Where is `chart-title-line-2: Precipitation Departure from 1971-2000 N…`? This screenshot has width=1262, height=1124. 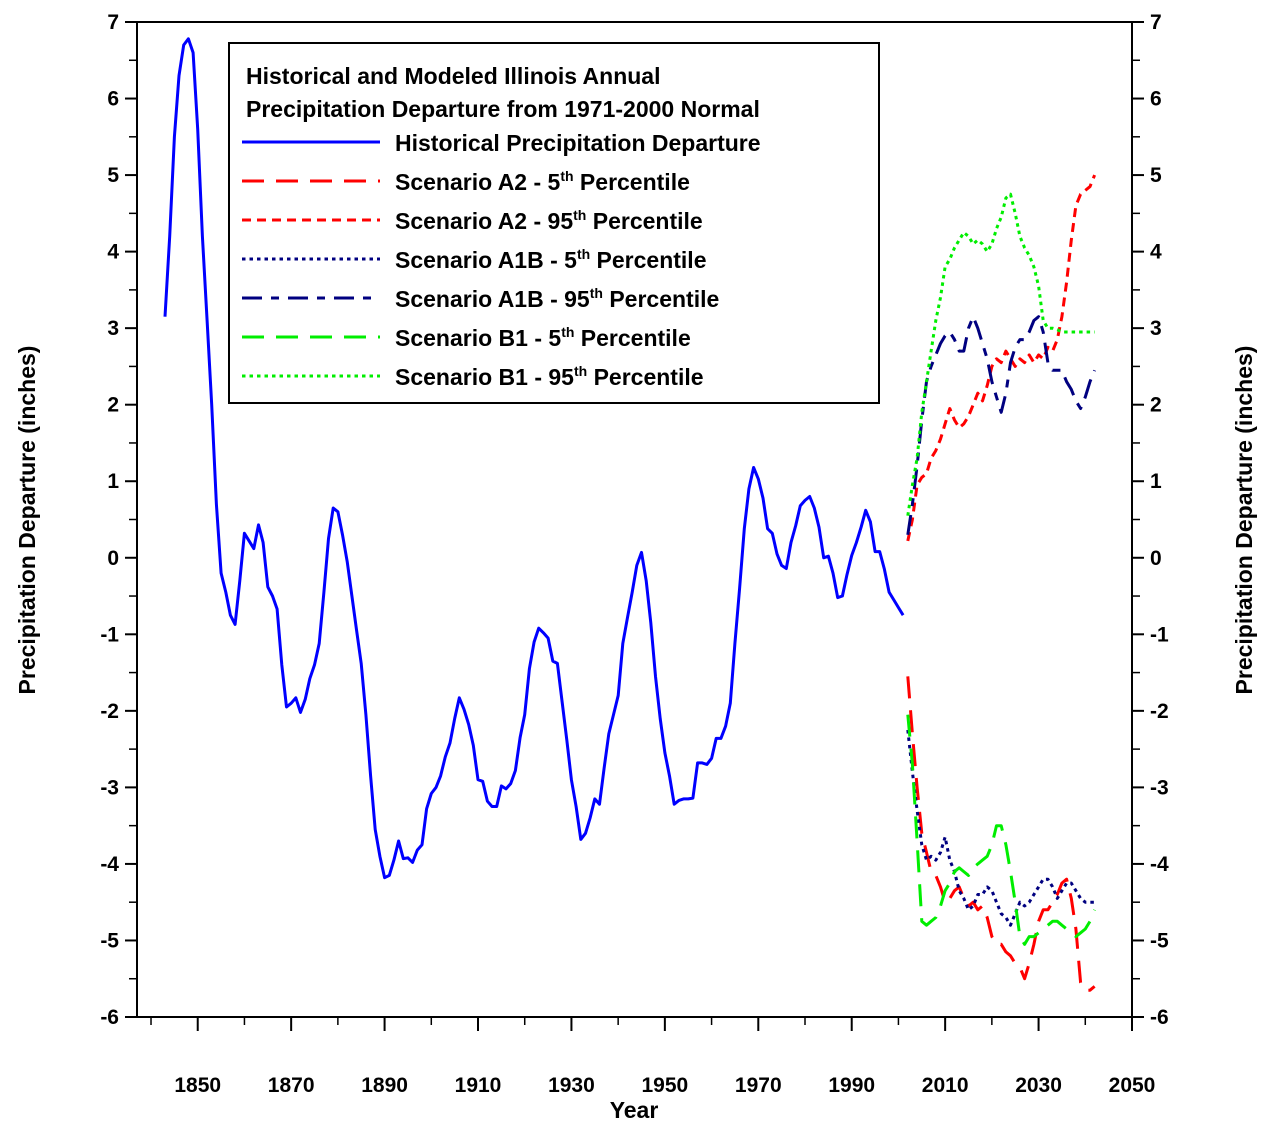 chart-title-line-2: Precipitation Departure from 1971-2000 N… is located at coordinates (503, 109).